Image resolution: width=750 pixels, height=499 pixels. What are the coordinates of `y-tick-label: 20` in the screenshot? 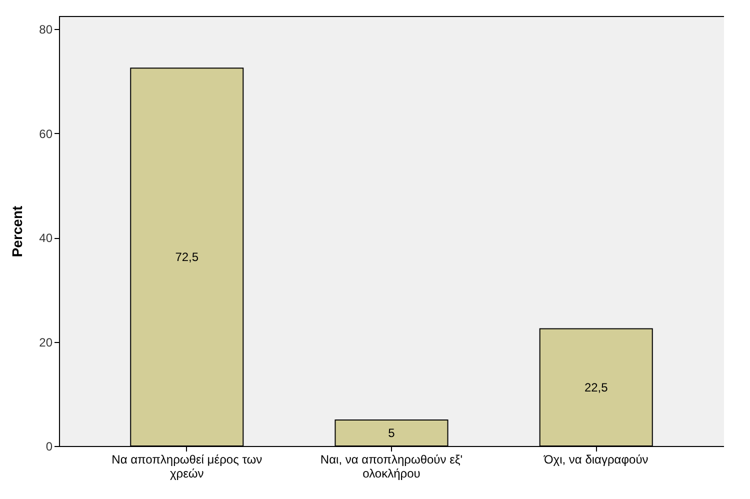 It's located at (46, 342).